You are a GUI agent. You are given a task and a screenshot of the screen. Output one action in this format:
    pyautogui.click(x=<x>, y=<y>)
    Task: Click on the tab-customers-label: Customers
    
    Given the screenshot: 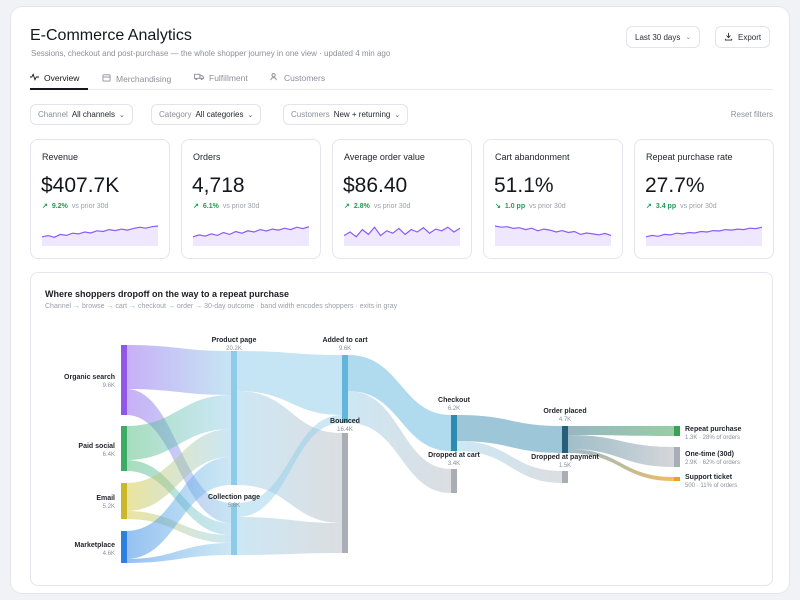 What is the action you would take?
    pyautogui.click(x=305, y=78)
    